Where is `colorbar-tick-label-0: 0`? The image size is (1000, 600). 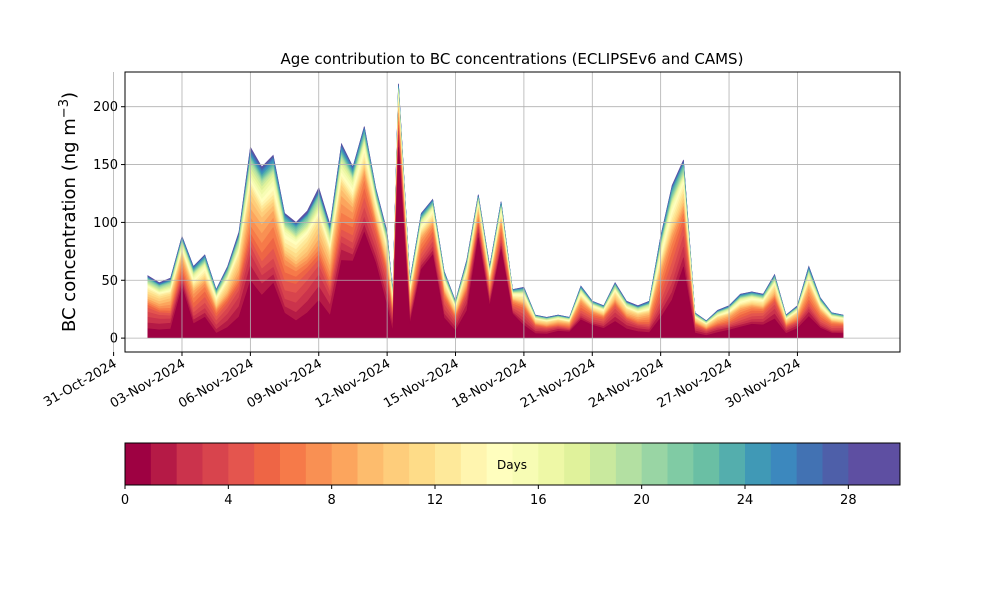
colorbar-tick-label-0: 0 is located at coordinates (125, 500).